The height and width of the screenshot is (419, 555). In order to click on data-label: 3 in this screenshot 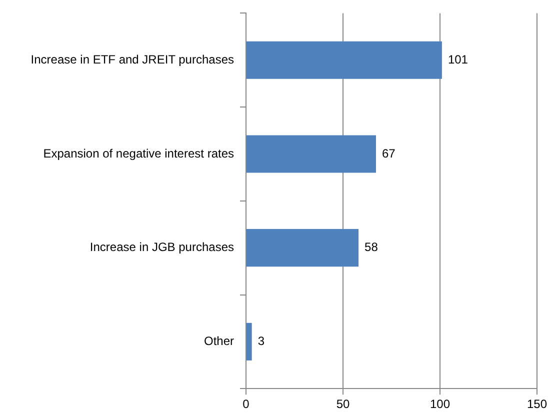, I will do `click(261, 341)`.